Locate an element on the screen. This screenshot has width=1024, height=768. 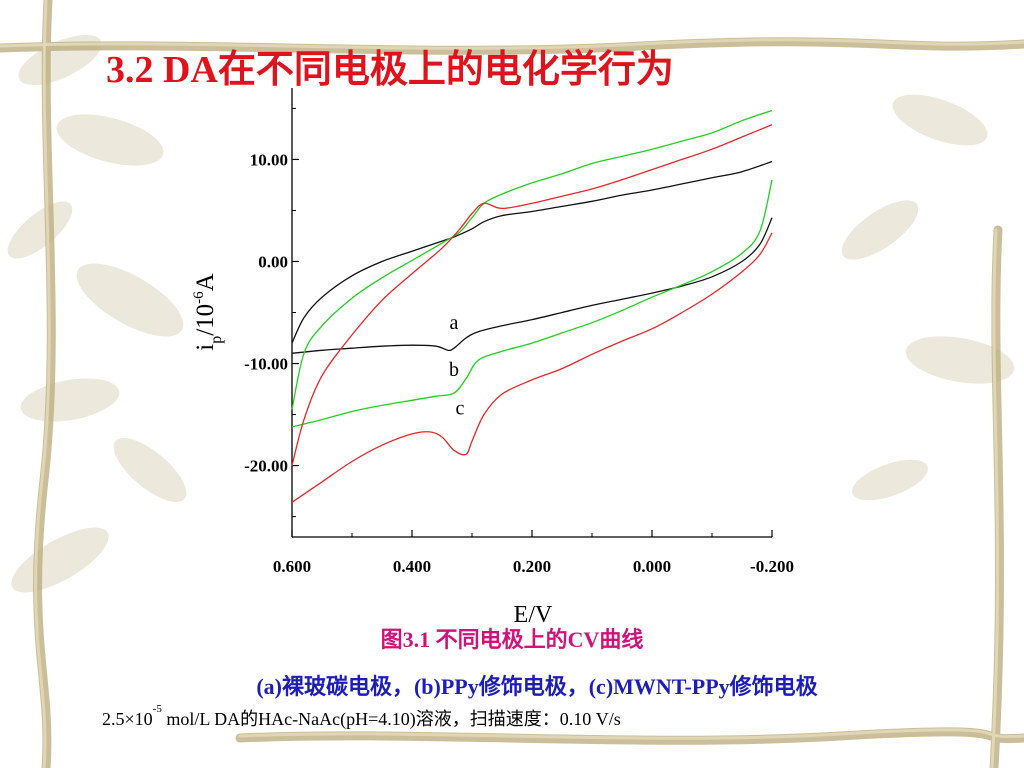
conditions-prefix: 2.5×10 is located at coordinates (127, 719).